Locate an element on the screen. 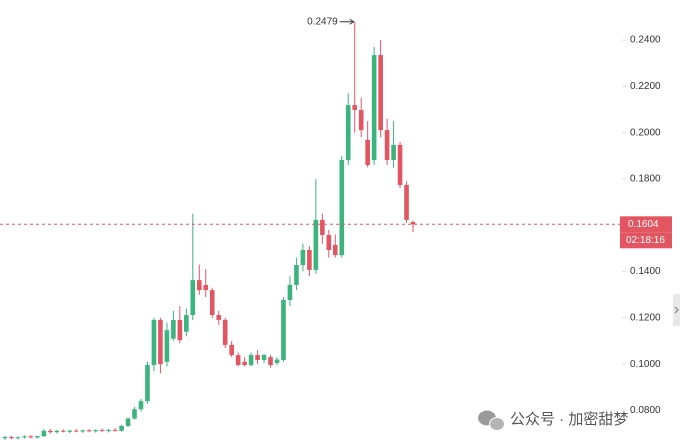  watermark: 公众号 · 加密甜梦 is located at coordinates (553, 420).